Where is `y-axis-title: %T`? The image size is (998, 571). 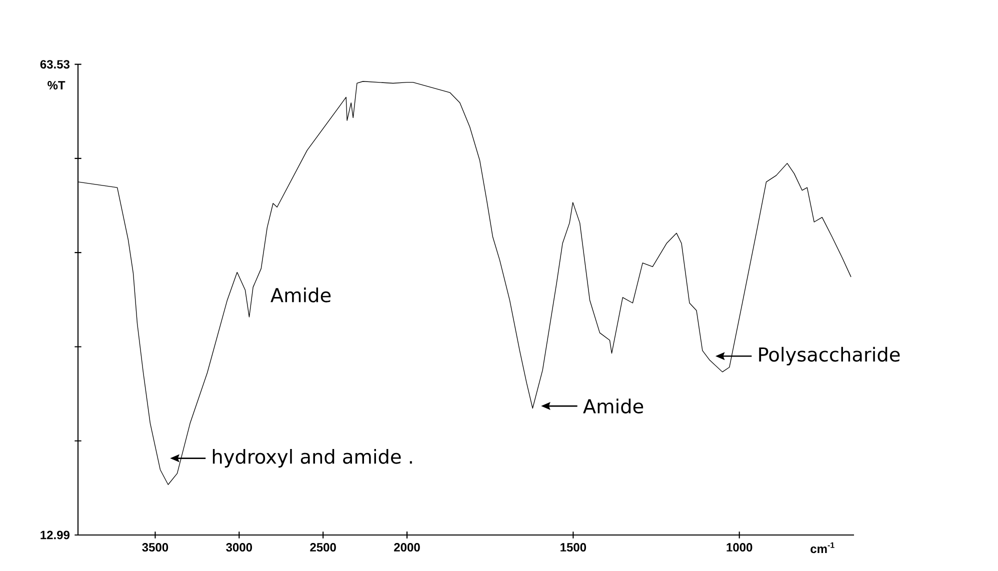 y-axis-title: %T is located at coordinates (57, 85).